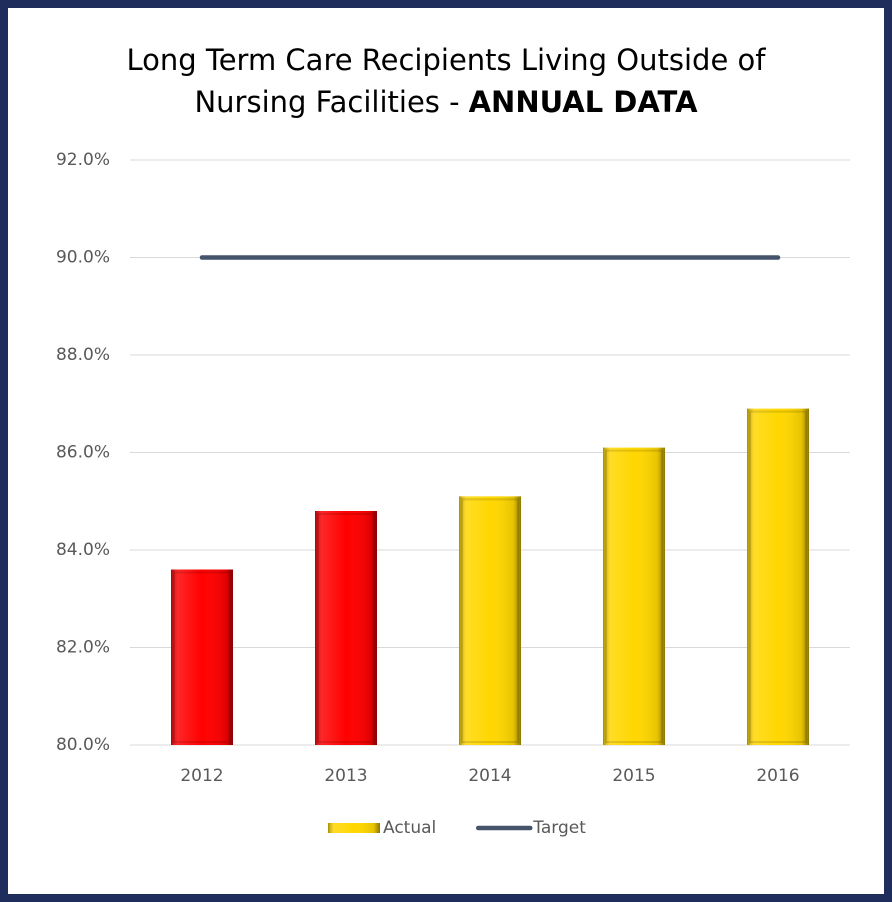 This screenshot has height=902, width=892. I want to click on chart-title-line: Nursing Facilities -, so click(326, 102).